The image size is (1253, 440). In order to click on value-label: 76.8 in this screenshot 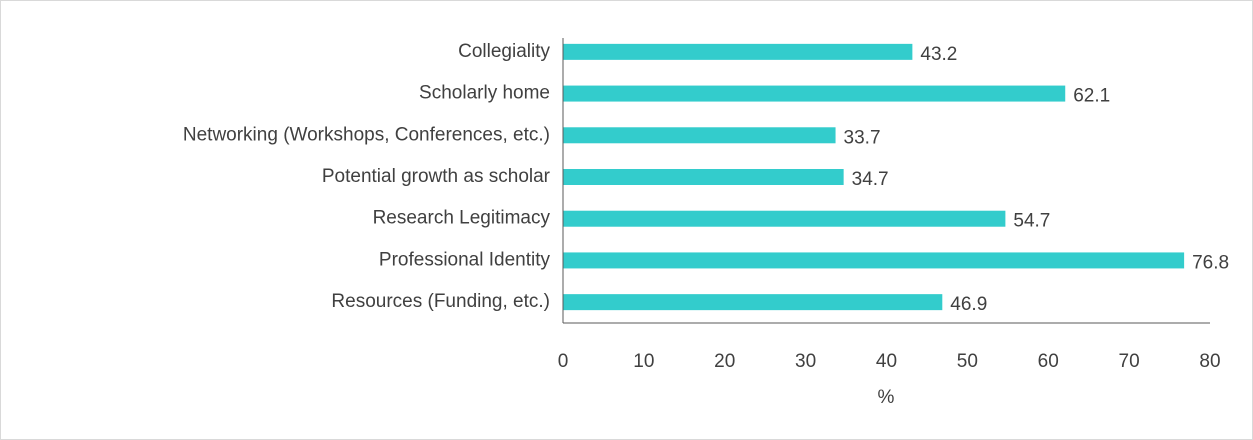, I will do `click(1210, 262)`.